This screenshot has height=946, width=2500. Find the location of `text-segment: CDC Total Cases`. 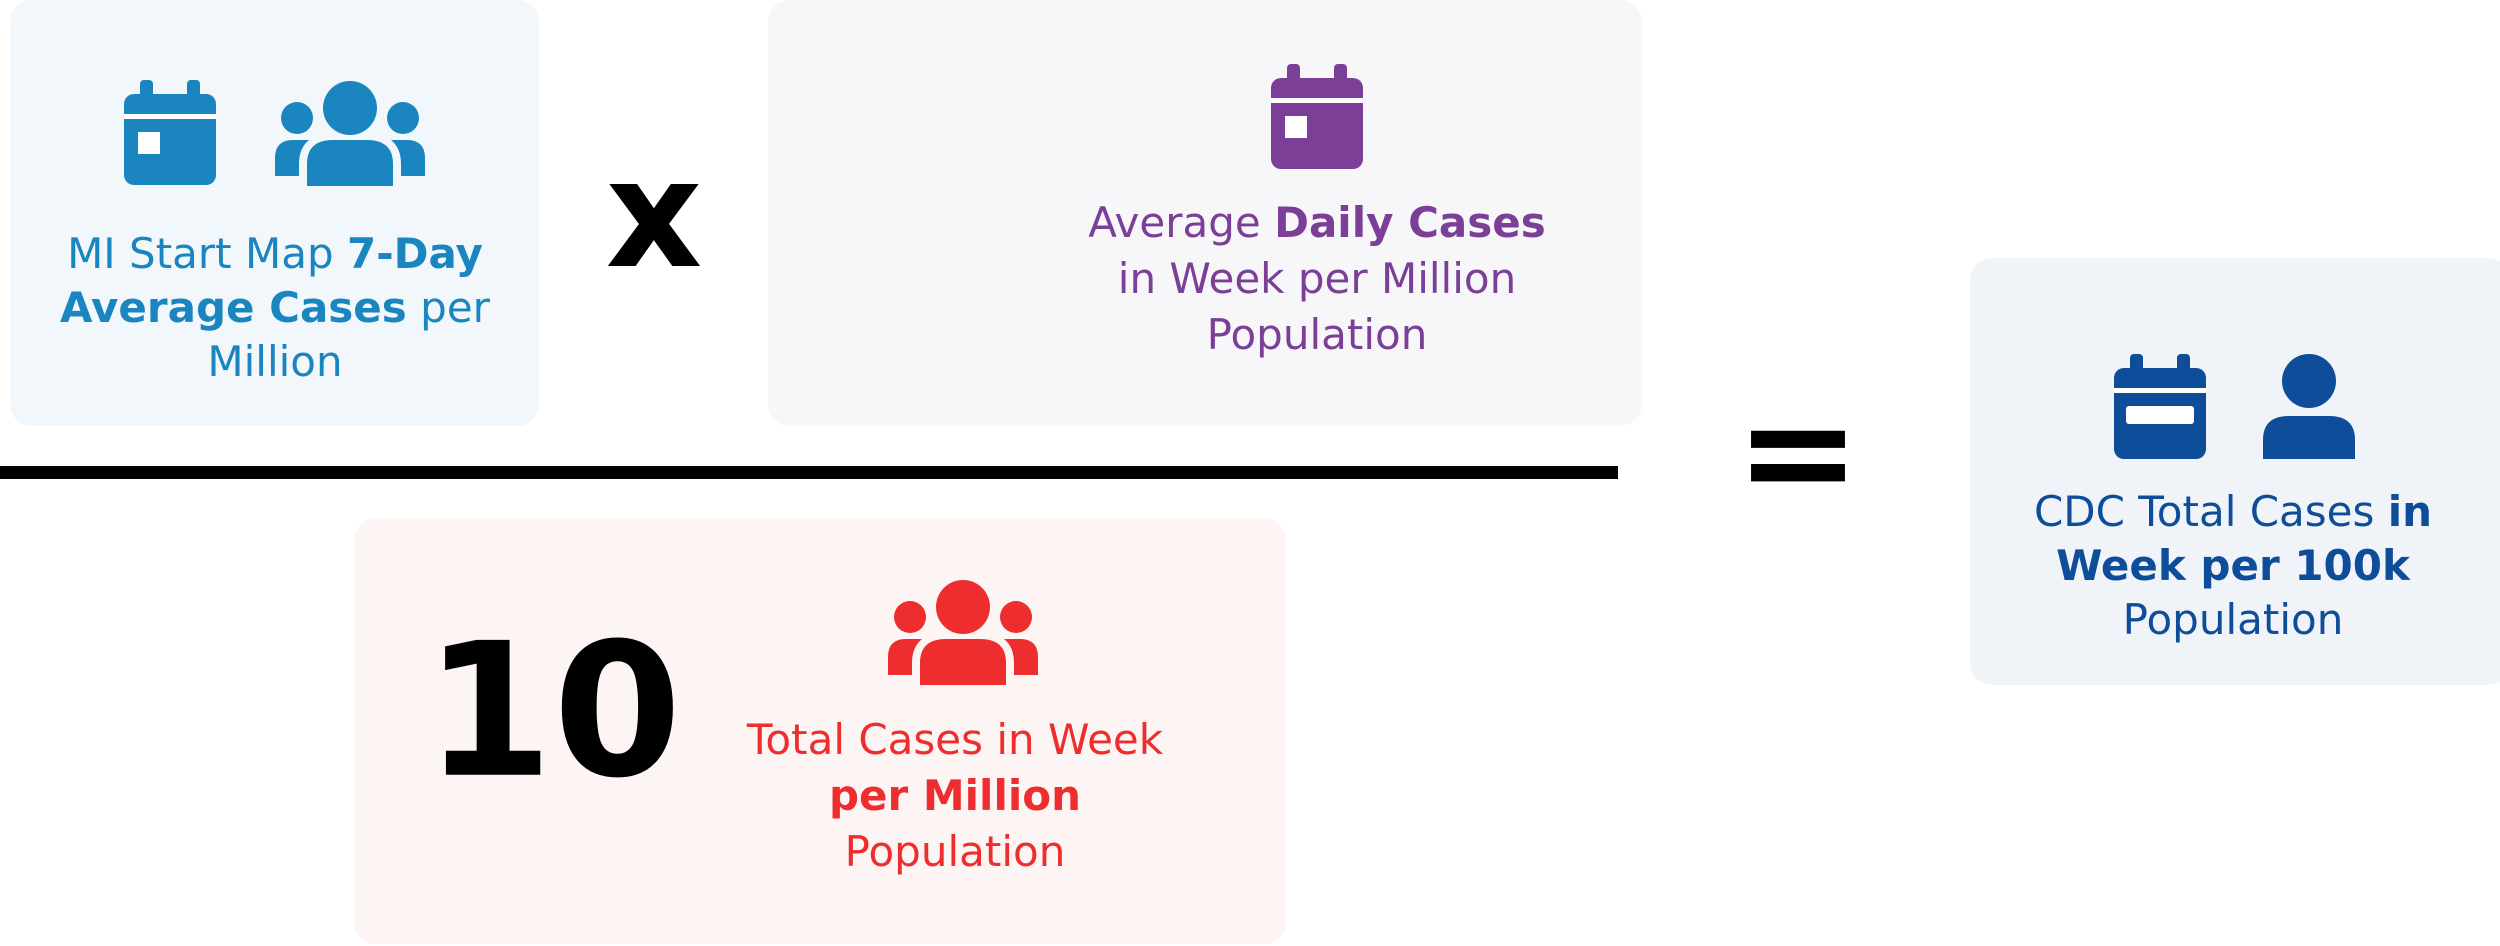

text-segment: CDC Total Cases is located at coordinates (2204, 511).